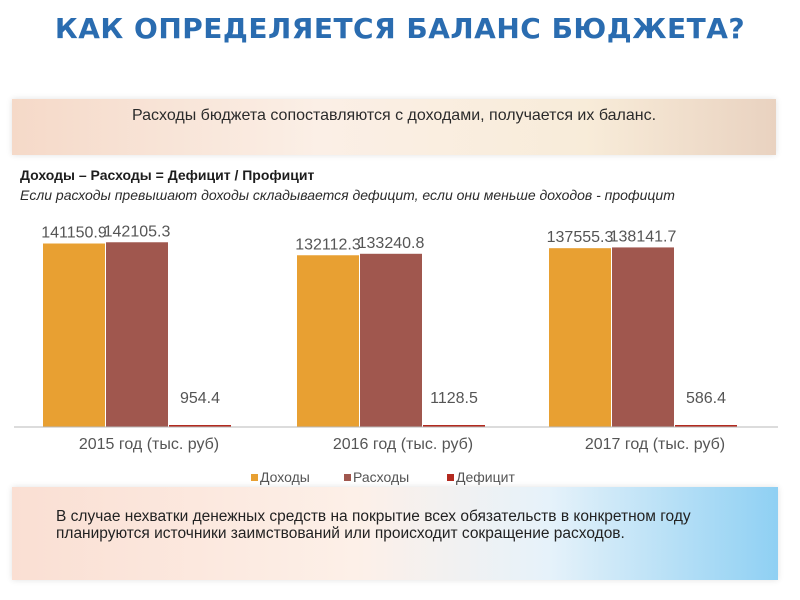  Describe the element at coordinates (200, 398) in the screenshot. I see `value-label-series-2-cat-0: 954.4` at that location.